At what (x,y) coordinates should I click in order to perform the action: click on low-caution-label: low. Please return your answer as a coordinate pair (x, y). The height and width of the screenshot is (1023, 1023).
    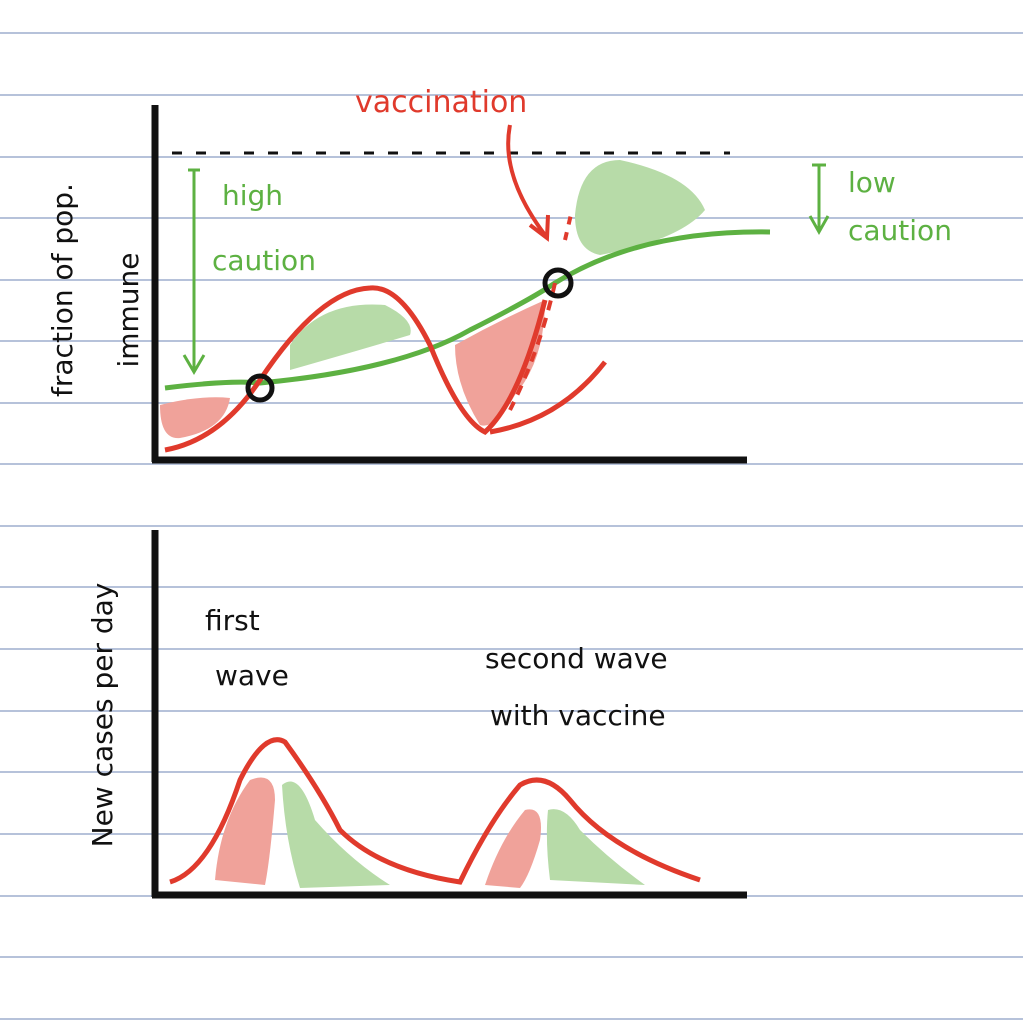
    Looking at the image, I should click on (872, 182).